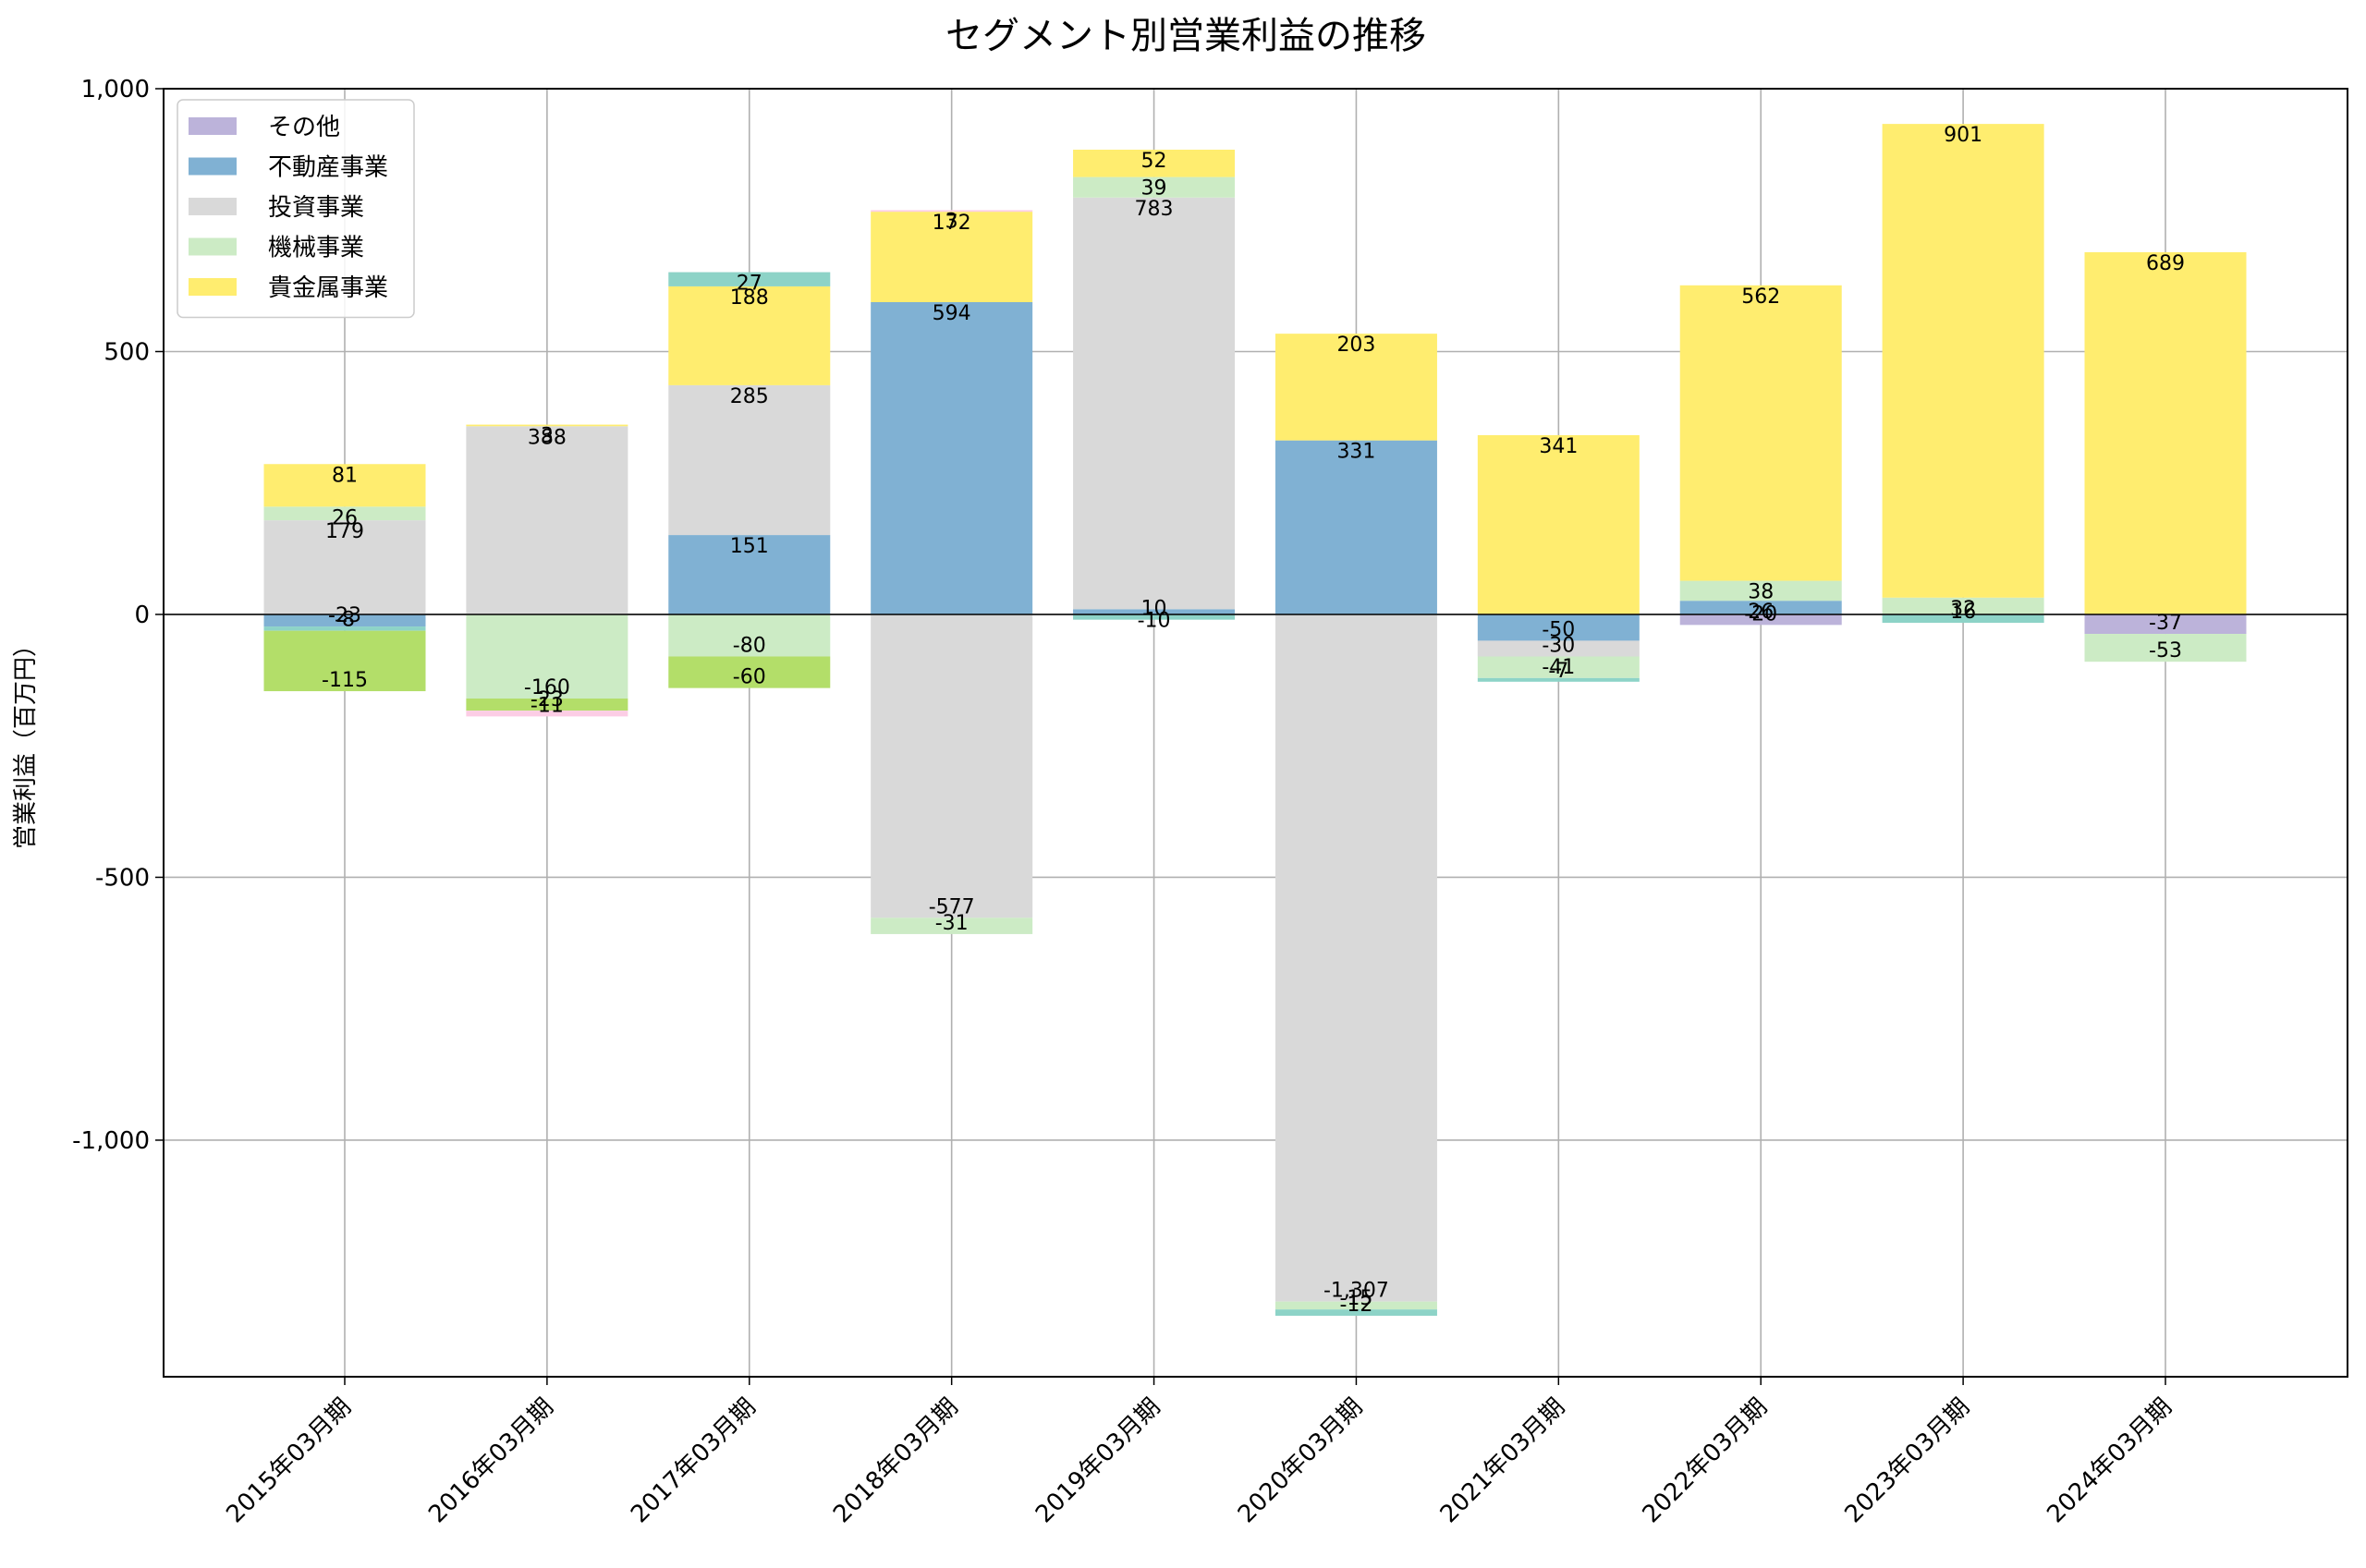 The width and height of the screenshot is (2366, 1568). What do you see at coordinates (1301, 1461) in the screenshot?
I see `x-tick-label-5: 2020年03月期` at bounding box center [1301, 1461].